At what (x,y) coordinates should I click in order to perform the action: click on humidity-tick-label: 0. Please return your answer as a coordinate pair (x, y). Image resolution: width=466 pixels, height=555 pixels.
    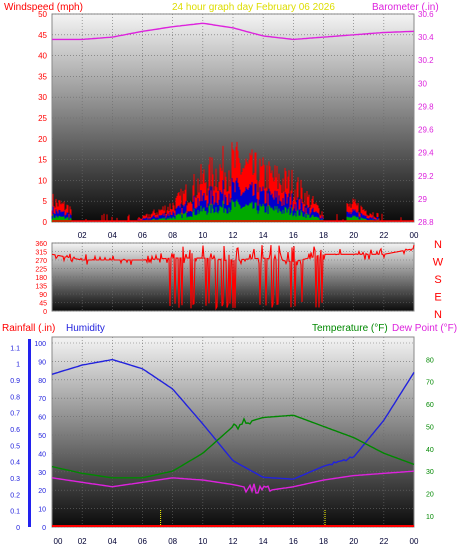
    Looking at the image, I should click on (44, 528).